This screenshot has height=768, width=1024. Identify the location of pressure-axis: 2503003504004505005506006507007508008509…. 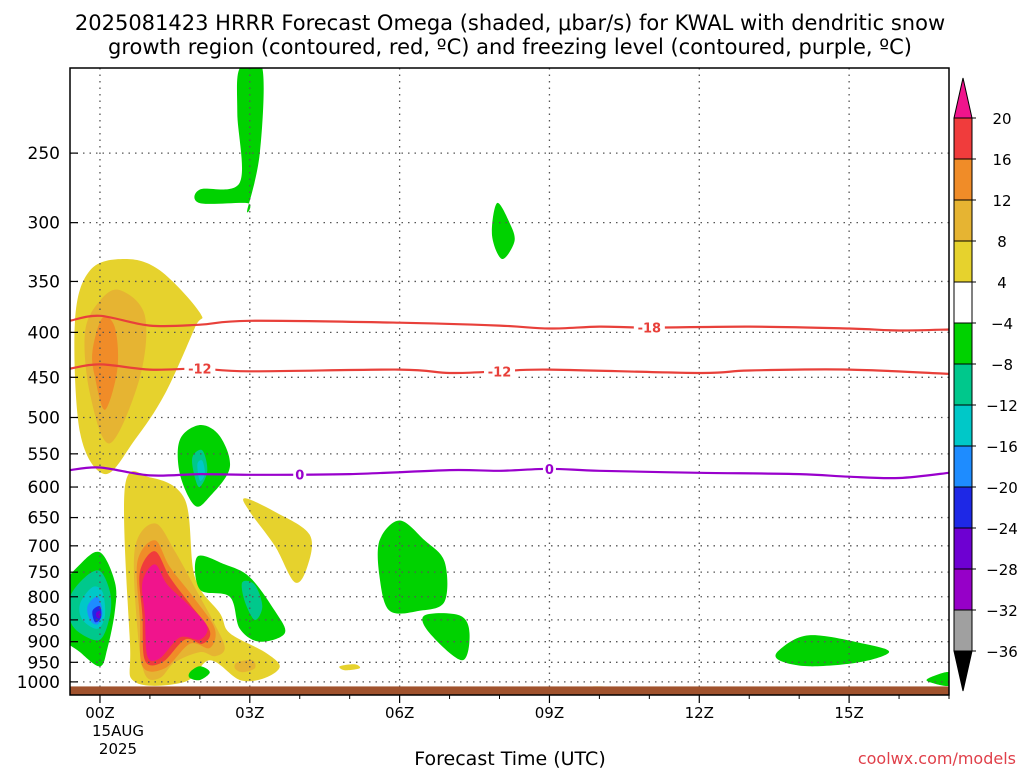
(47, 418).